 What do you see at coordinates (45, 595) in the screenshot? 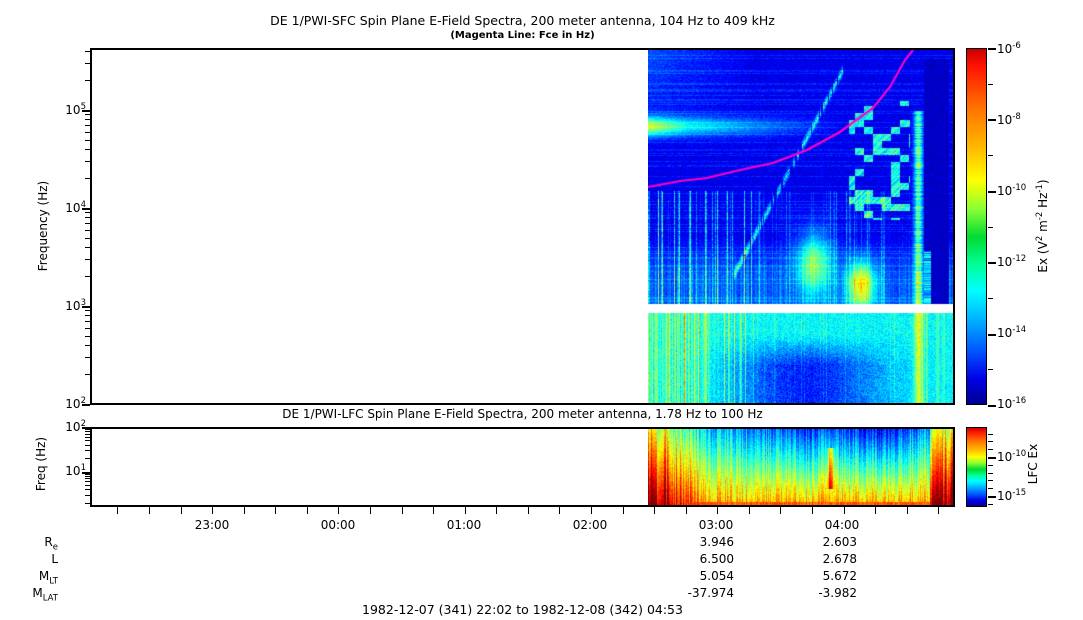
I see `ephemeris-label-mlat: MLAT` at bounding box center [45, 595].